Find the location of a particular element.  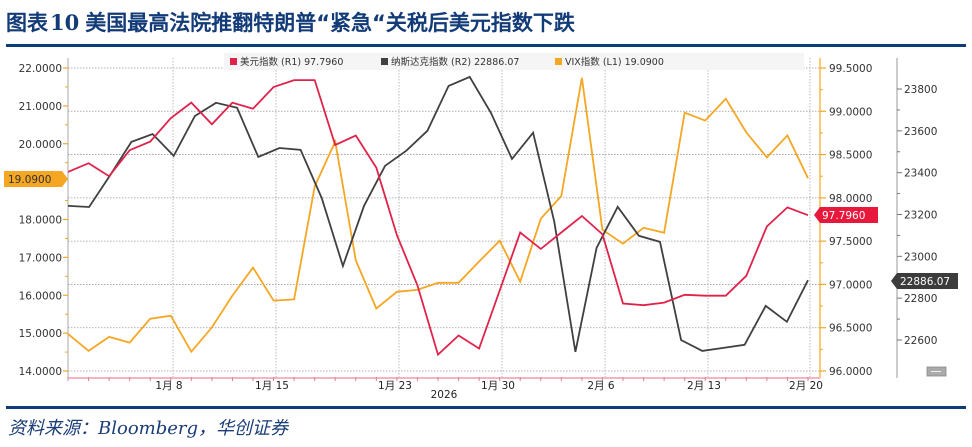

dxy-last-value: 97.7960 is located at coordinates (843, 216).